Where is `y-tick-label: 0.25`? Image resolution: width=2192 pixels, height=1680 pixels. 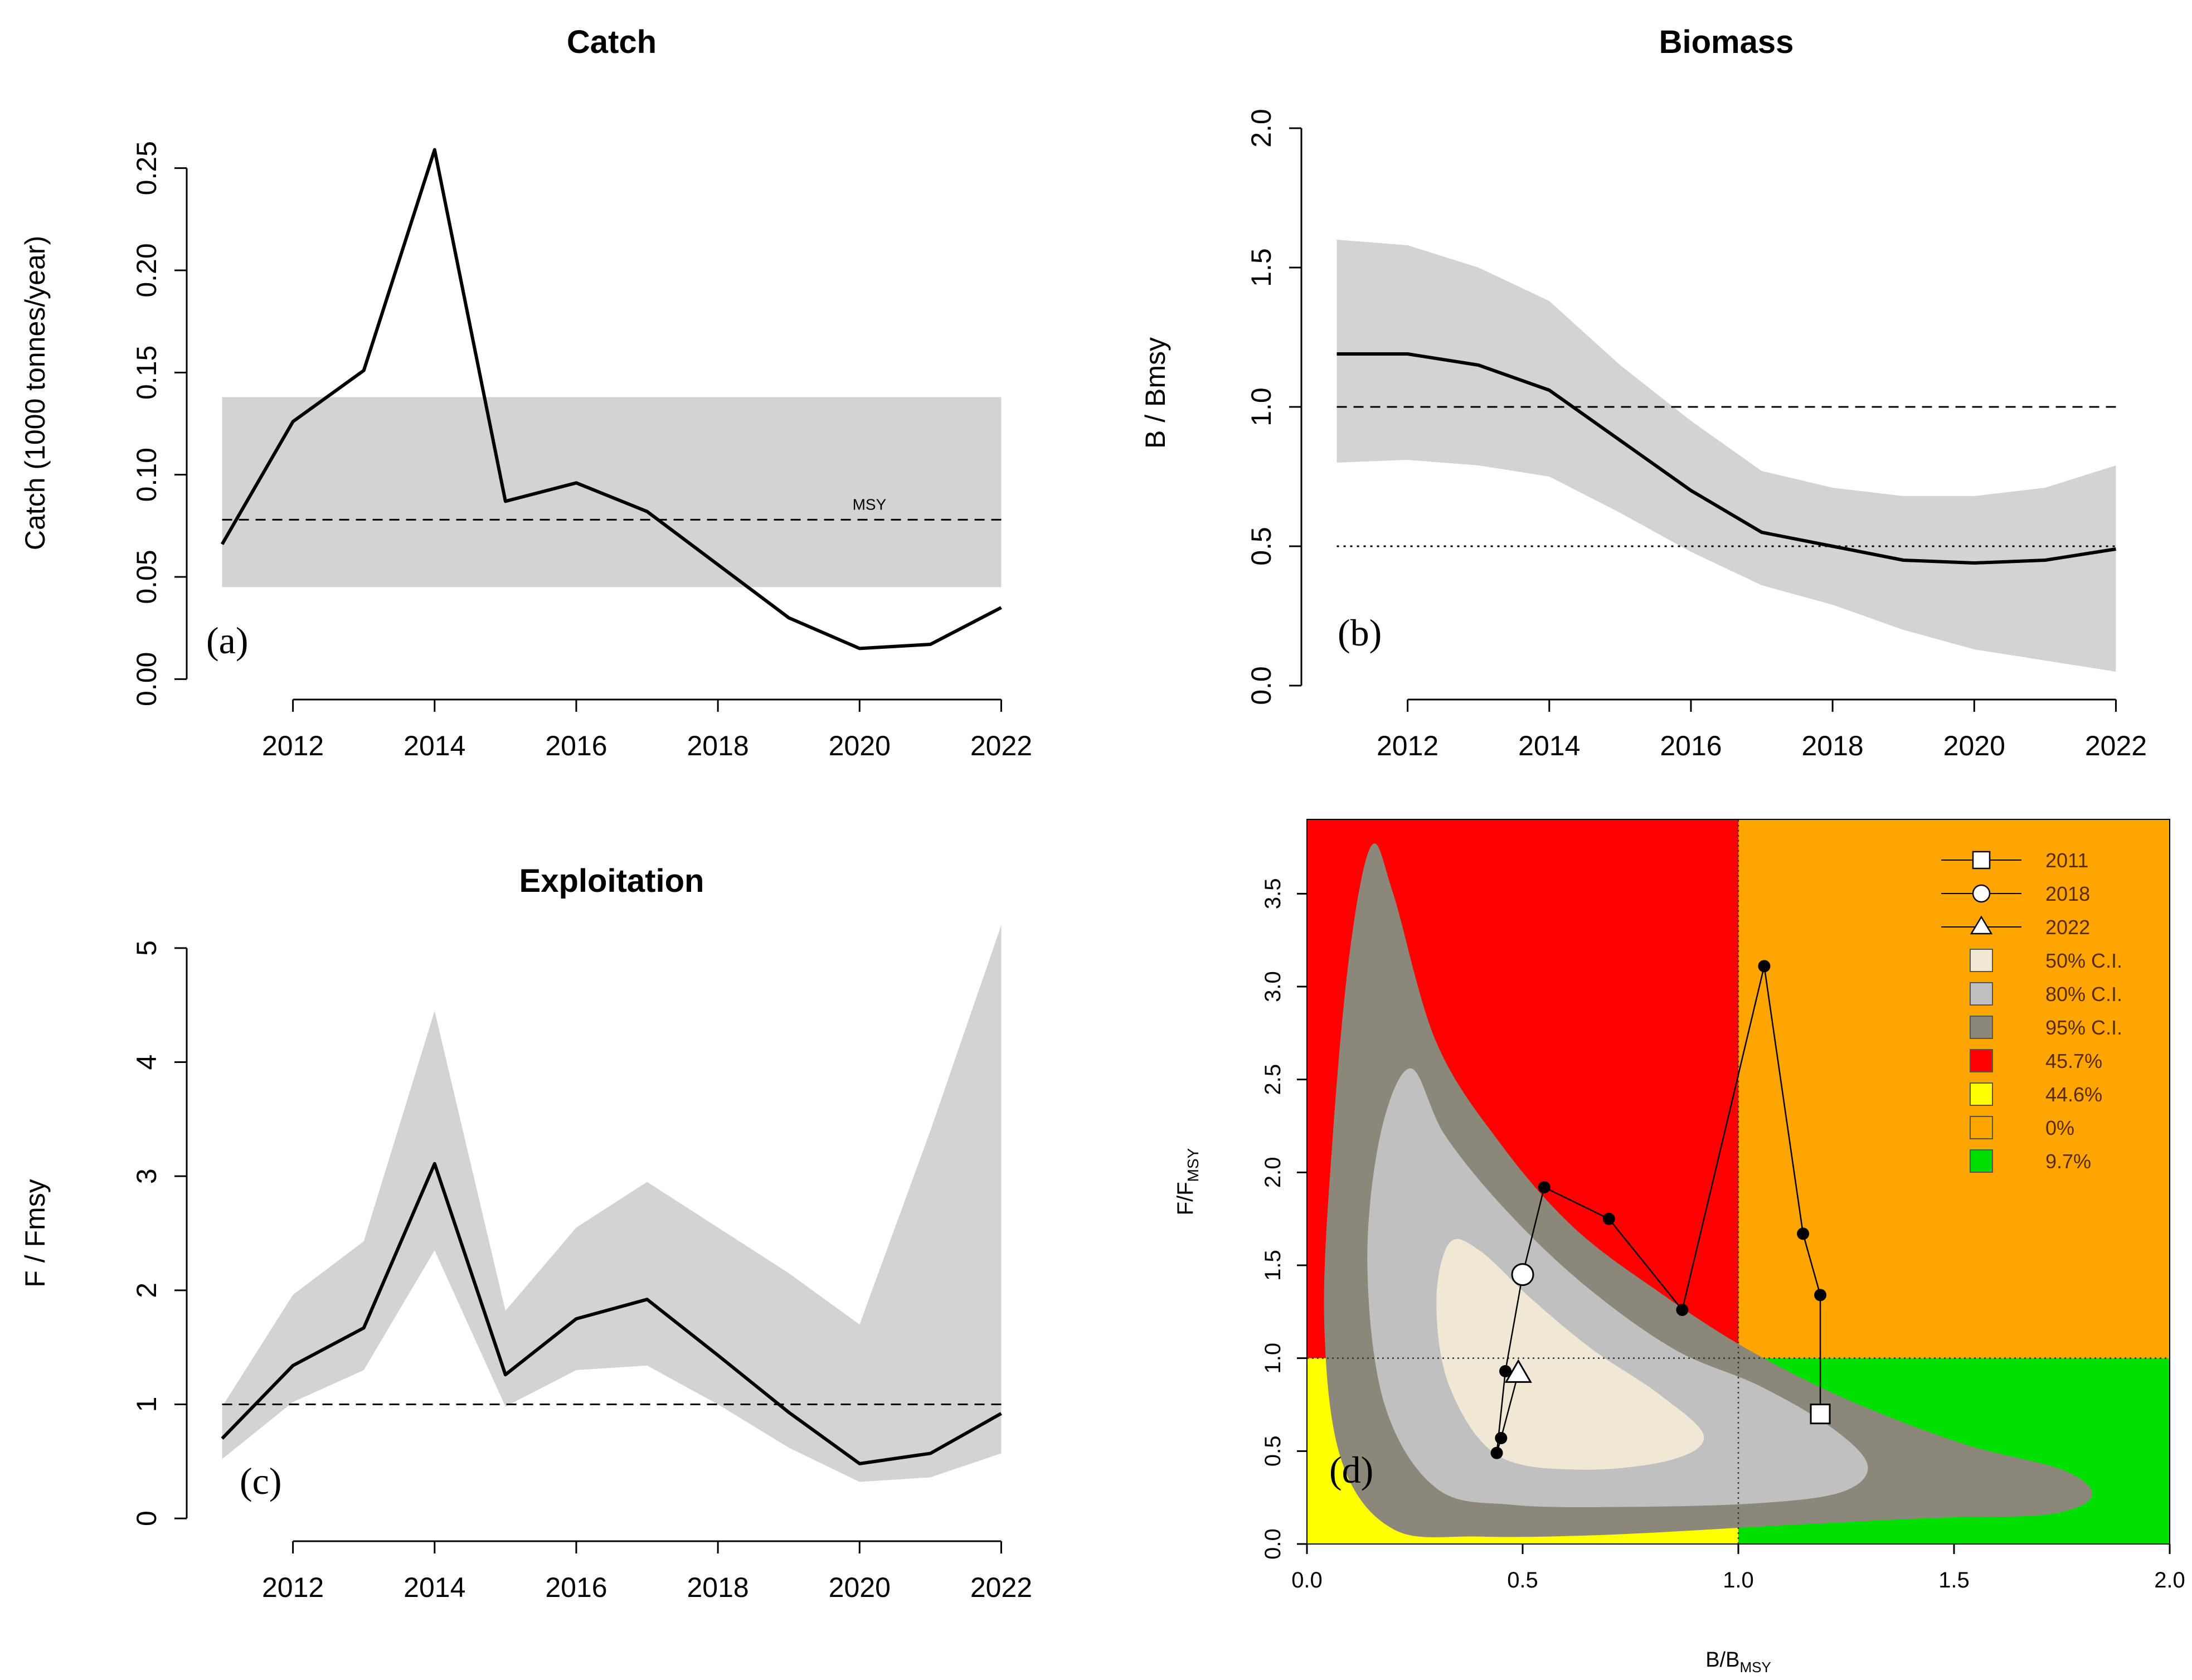
y-tick-label: 0.25 is located at coordinates (146, 168).